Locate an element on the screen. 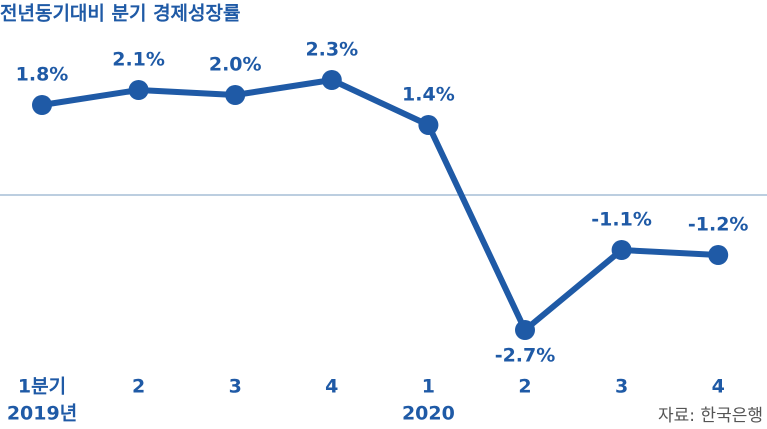 This screenshot has height=429, width=767. data-label: 1.4% is located at coordinates (428, 95).